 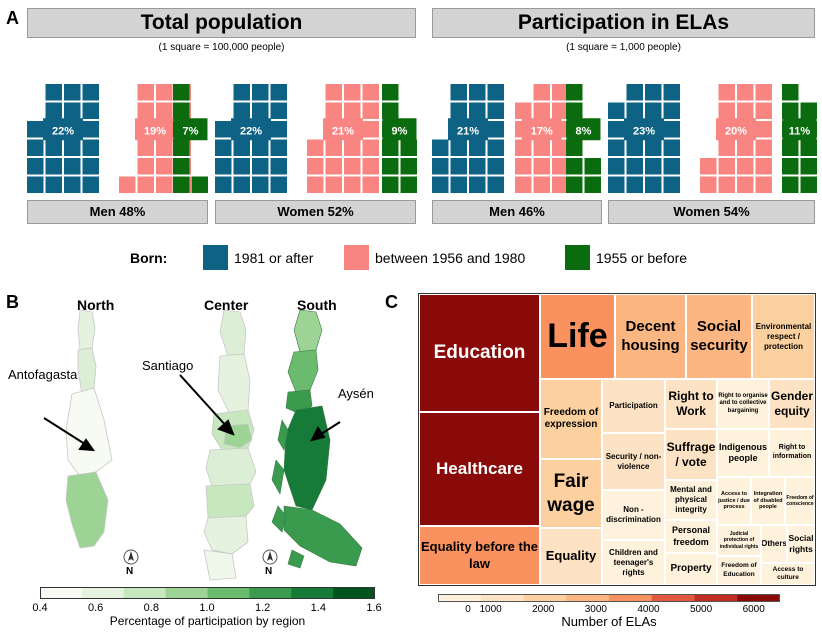 I want to click on south-islands, so click(x=288, y=494).